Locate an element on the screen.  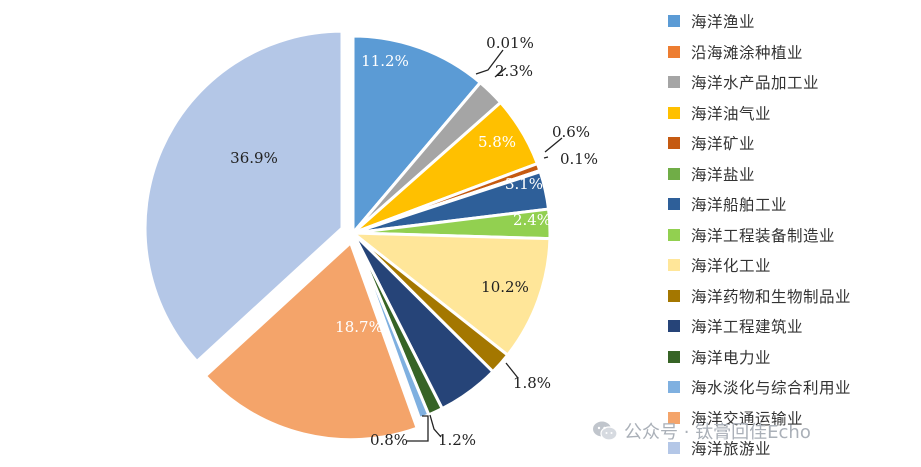
legend-label: 海洋药物和生物制品业 is located at coordinates (771, 296).